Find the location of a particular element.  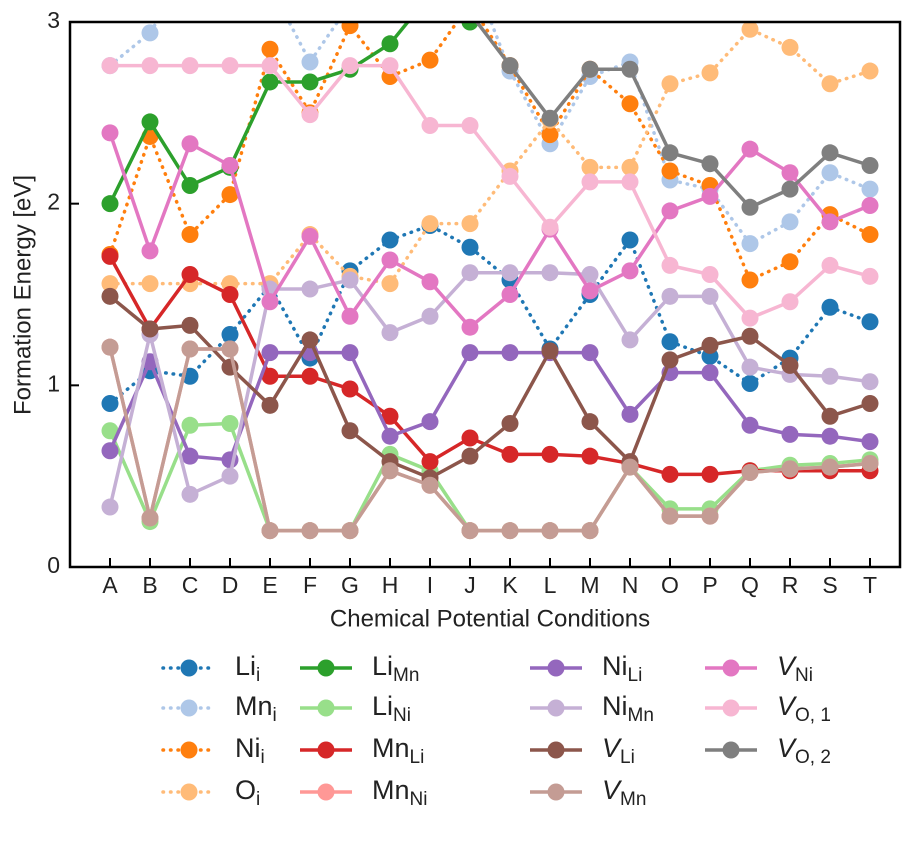

legend-subscript: Ni is located at coordinates (419, 799).